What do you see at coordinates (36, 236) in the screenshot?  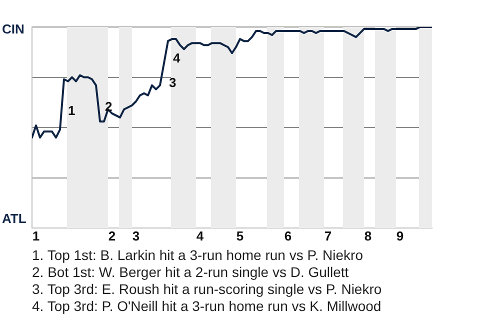 I see `x-tick-label: 1` at bounding box center [36, 236].